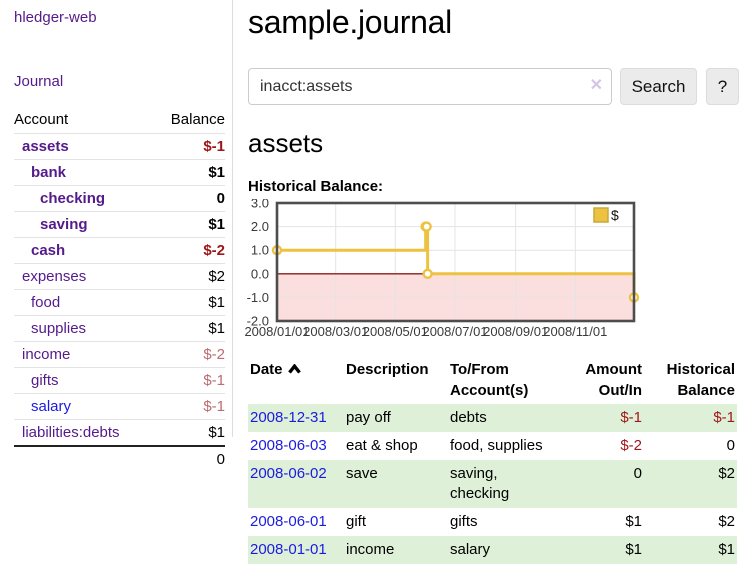  What do you see at coordinates (55, 17) in the screenshot?
I see `app-title-link: hledger-web` at bounding box center [55, 17].